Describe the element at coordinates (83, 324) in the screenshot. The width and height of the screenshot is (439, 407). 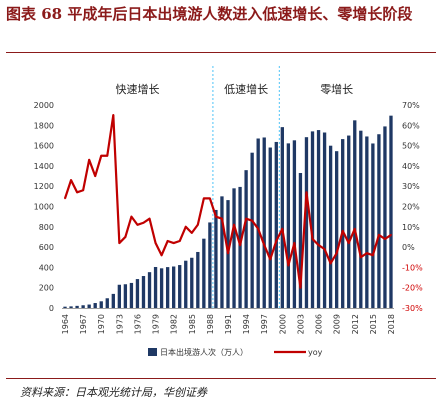
I see `x-tick-label: 1967` at that location.